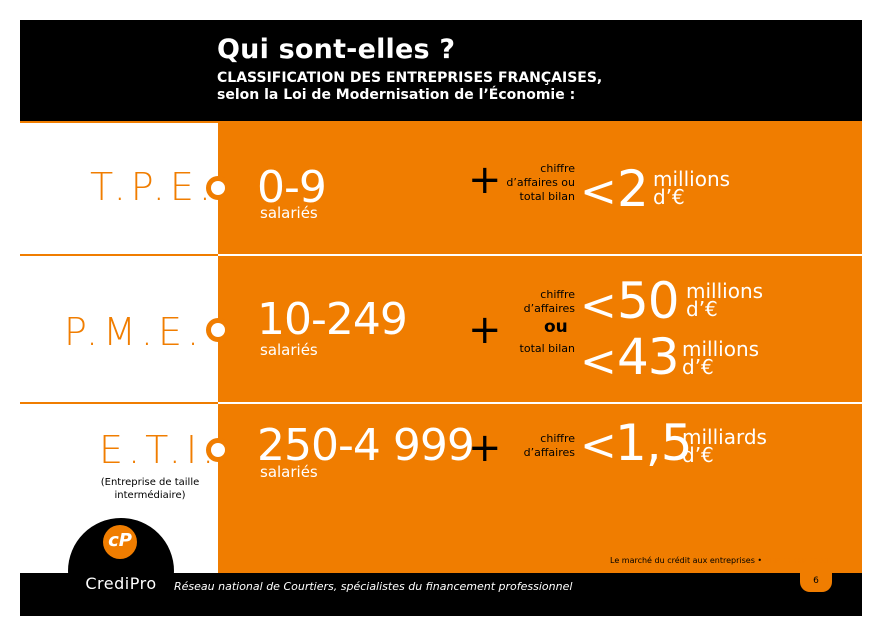 The height and width of the screenshot is (635, 881). I want to click on eti-unit-2: d’€, so click(698, 455).